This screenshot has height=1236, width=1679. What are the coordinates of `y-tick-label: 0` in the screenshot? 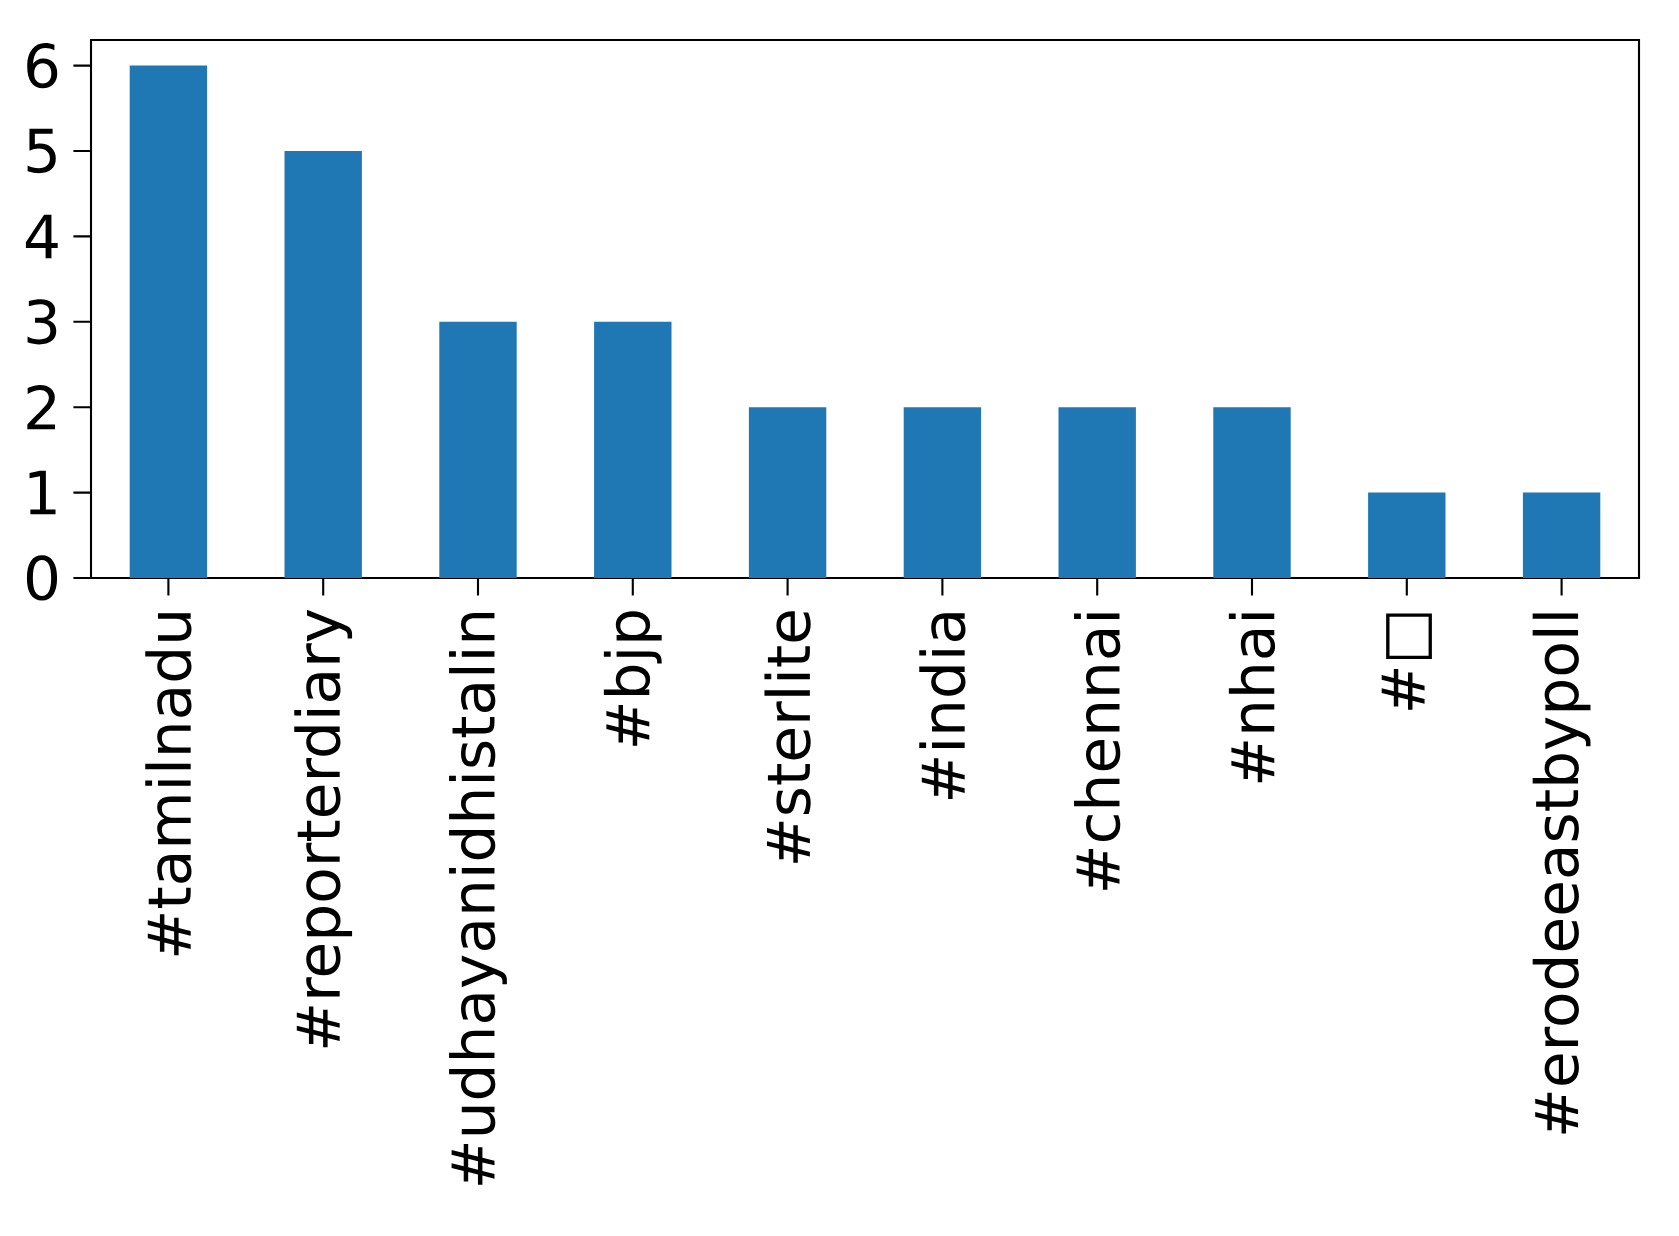 It's located at (42, 578).